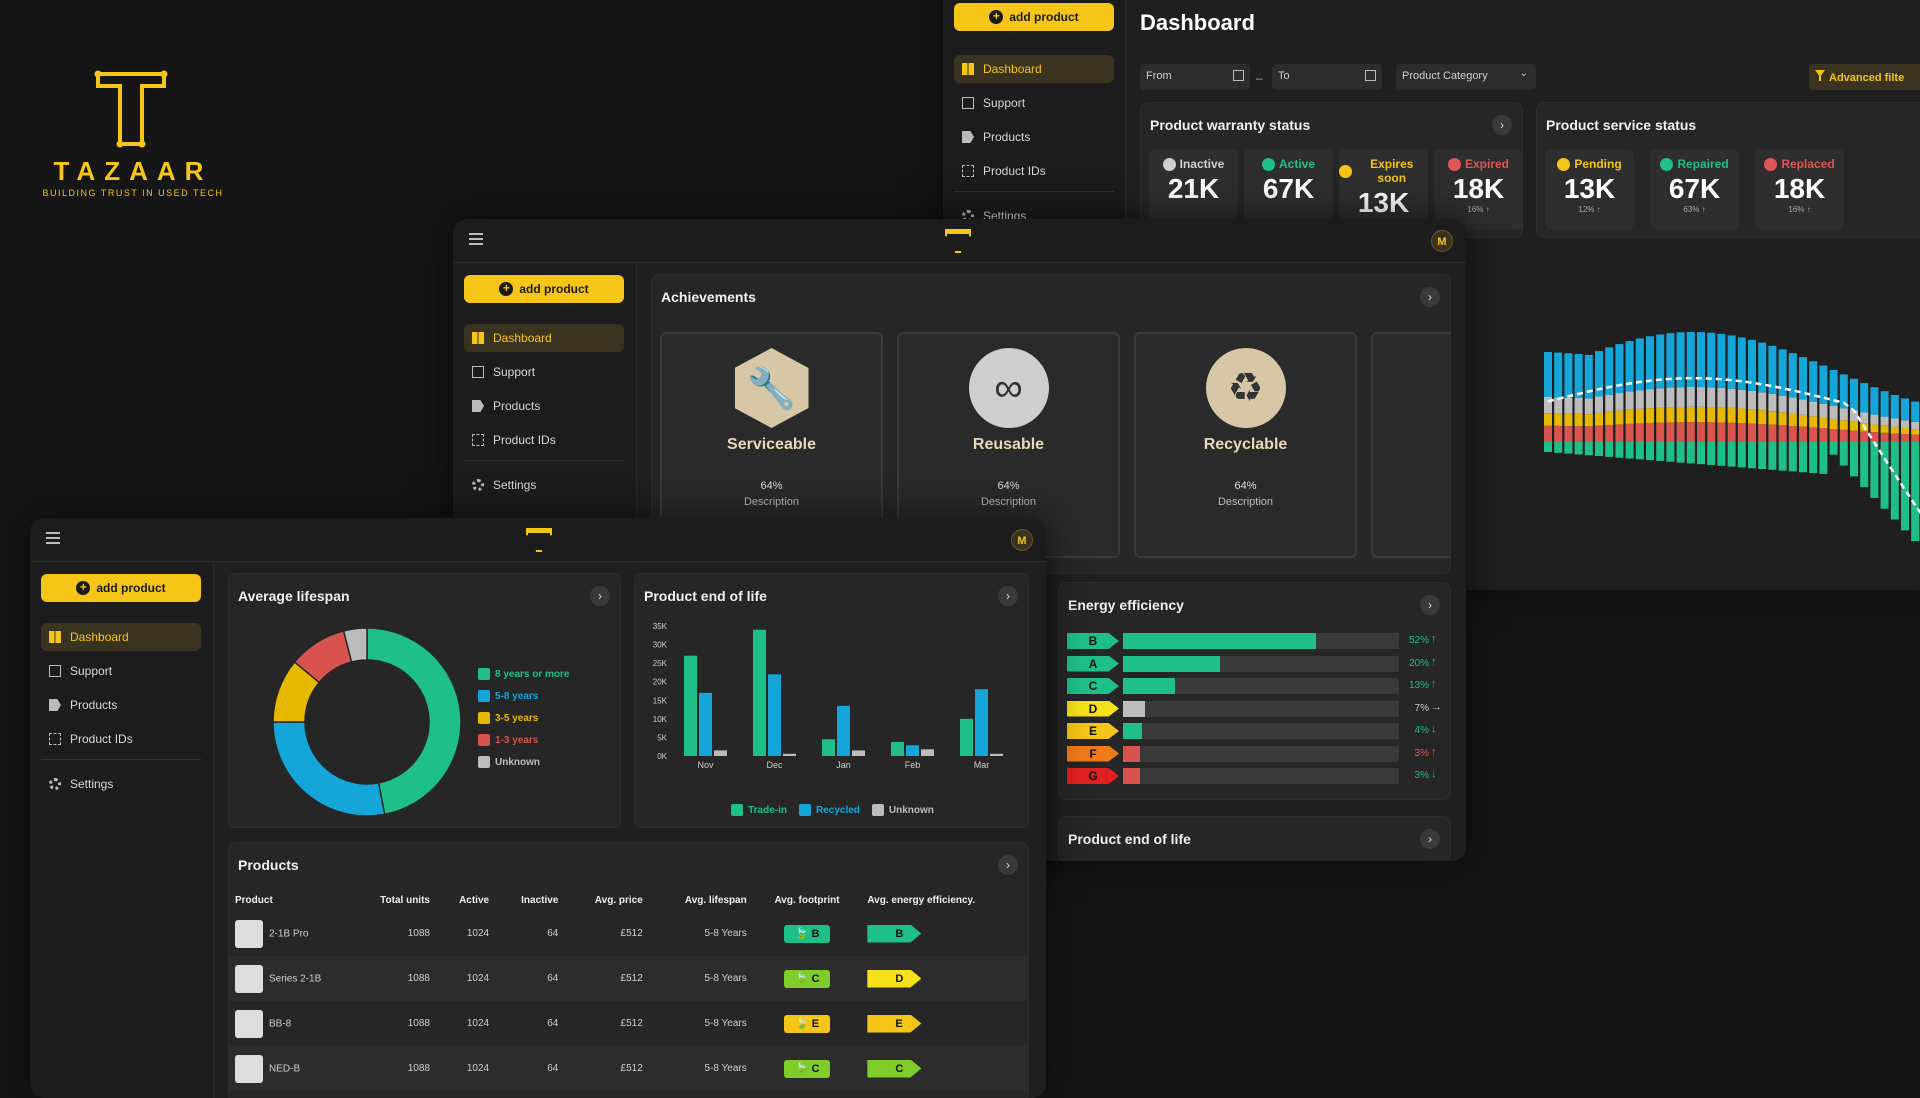  Describe the element at coordinates (1434, 751) in the screenshot. I see `trend-arrow-icon: ↑` at that location.